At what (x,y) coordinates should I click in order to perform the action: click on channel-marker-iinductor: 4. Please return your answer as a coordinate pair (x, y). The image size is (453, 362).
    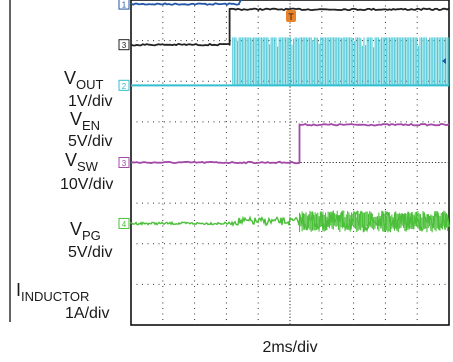
    Looking at the image, I should click on (124, 223).